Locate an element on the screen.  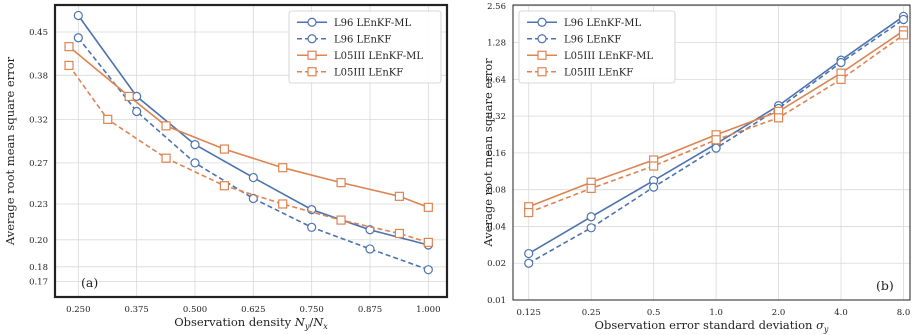
y-tick-label: 0.27 is located at coordinates (38, 164).